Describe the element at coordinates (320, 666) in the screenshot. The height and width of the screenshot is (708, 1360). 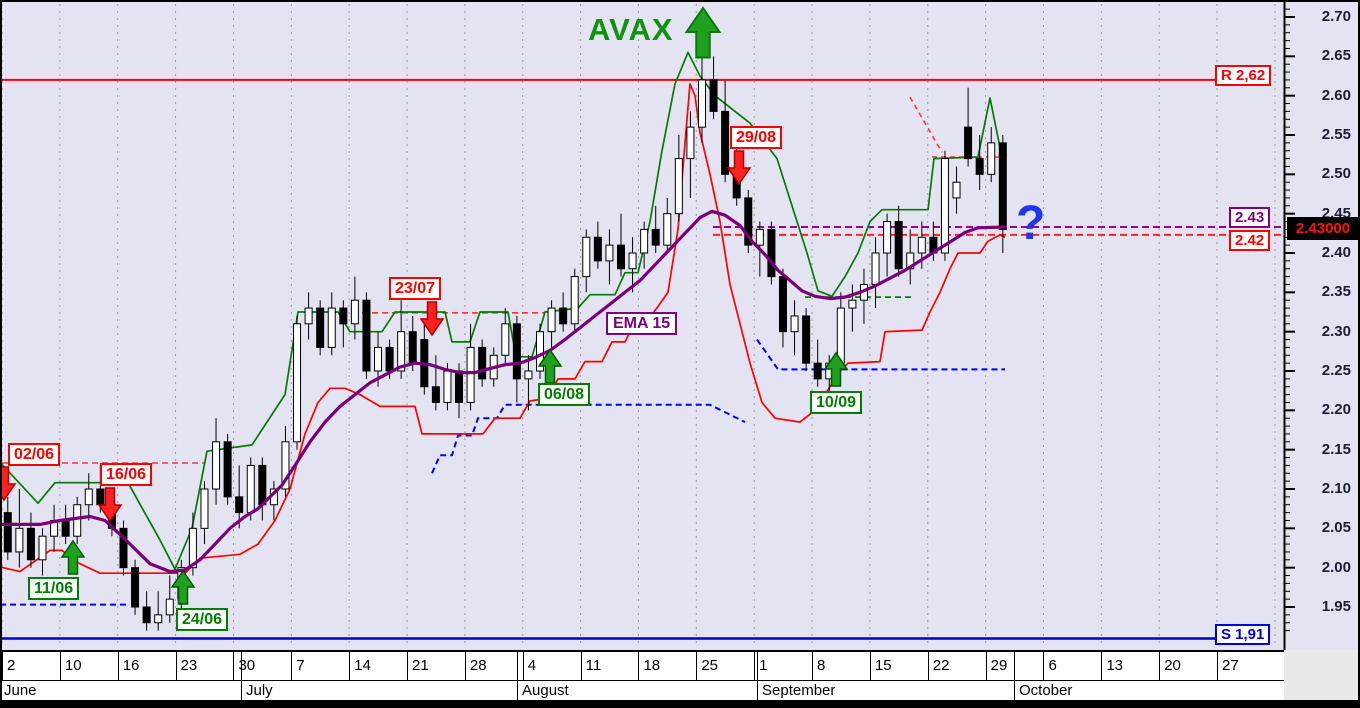
I see `week-start-label: 7` at that location.